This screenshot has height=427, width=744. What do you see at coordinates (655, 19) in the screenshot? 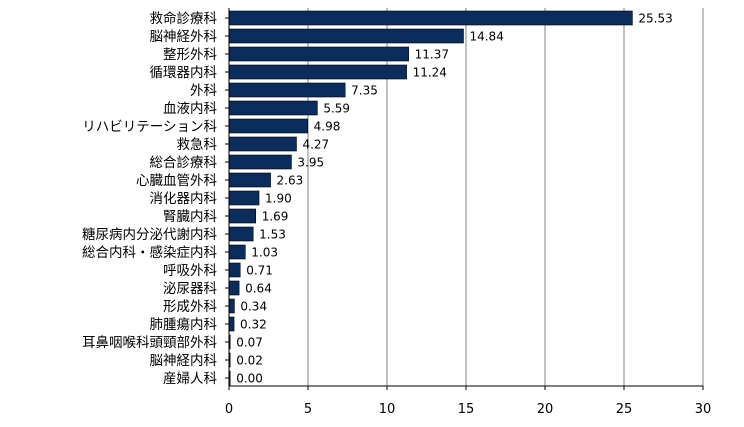
I see `value-label: 25.53` at bounding box center [655, 19].